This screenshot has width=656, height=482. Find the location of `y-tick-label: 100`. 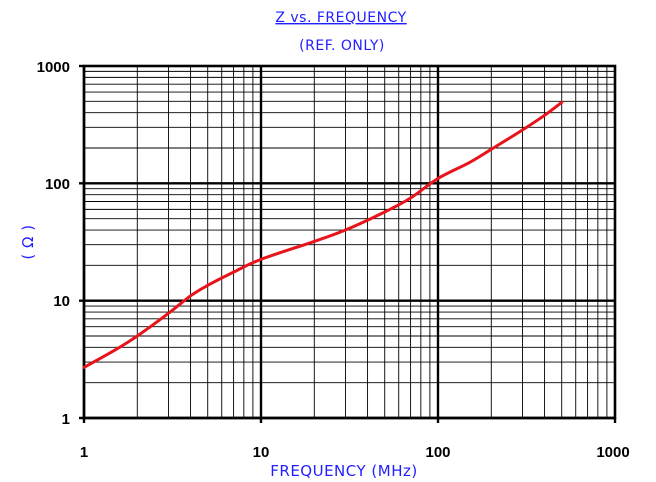

y-tick-label: 100 is located at coordinates (57, 184).